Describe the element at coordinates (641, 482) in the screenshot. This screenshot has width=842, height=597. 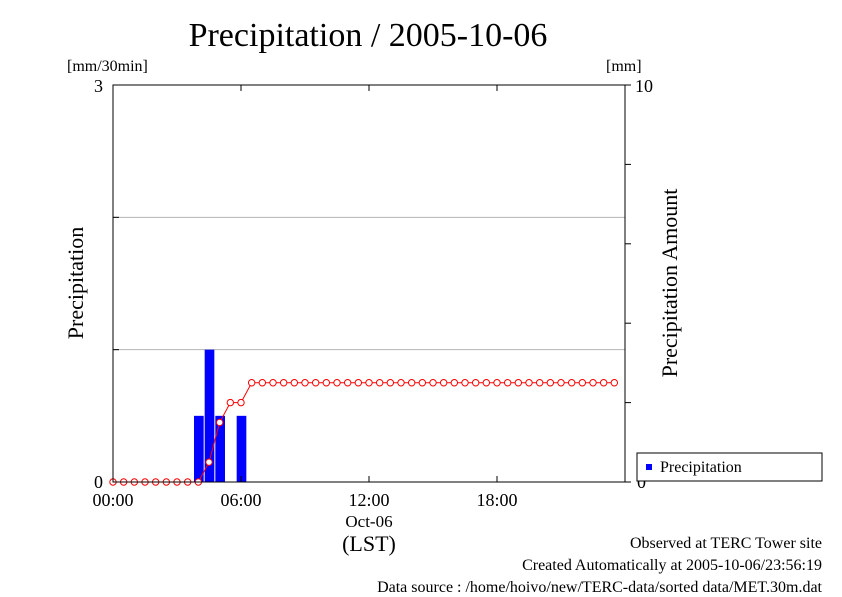
I see `y-tick-right-min: 0` at that location.